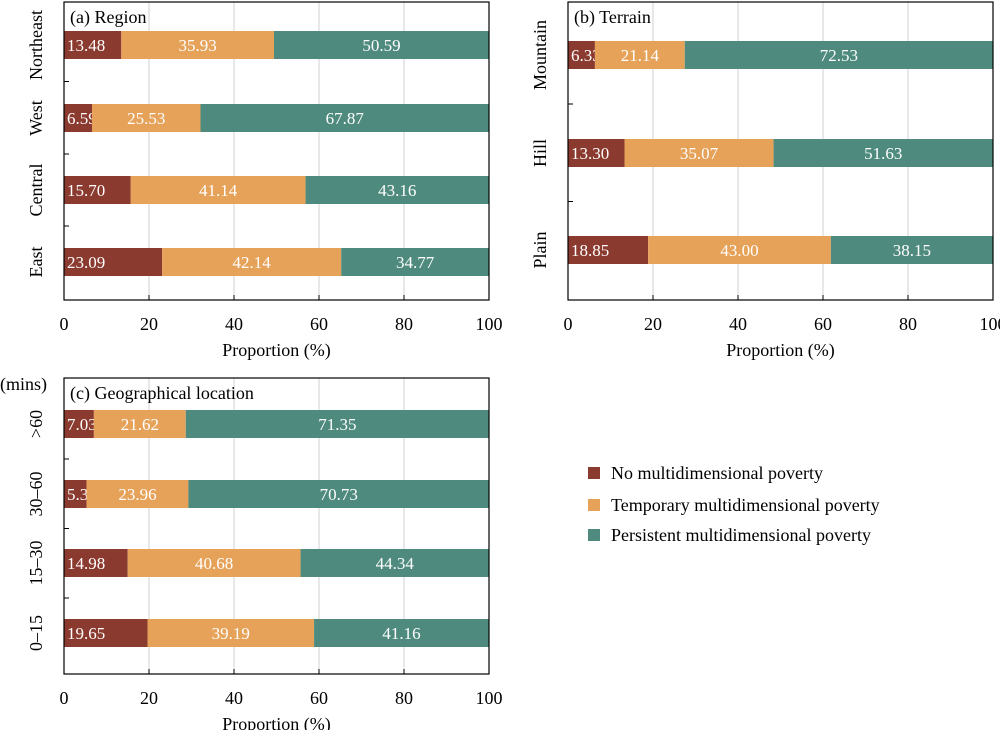 Image resolution: width=1000 pixels, height=730 pixels. I want to click on data-label: 38.15, so click(912, 250).